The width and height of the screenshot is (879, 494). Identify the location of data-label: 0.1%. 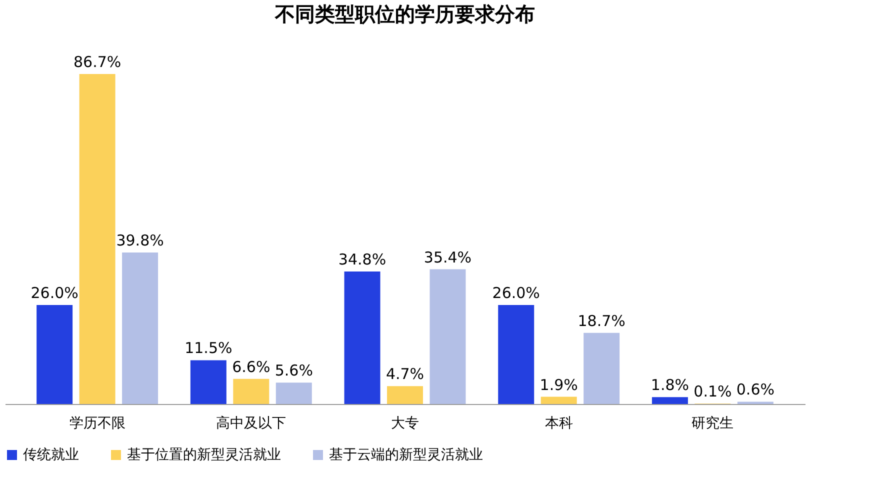
(713, 391).